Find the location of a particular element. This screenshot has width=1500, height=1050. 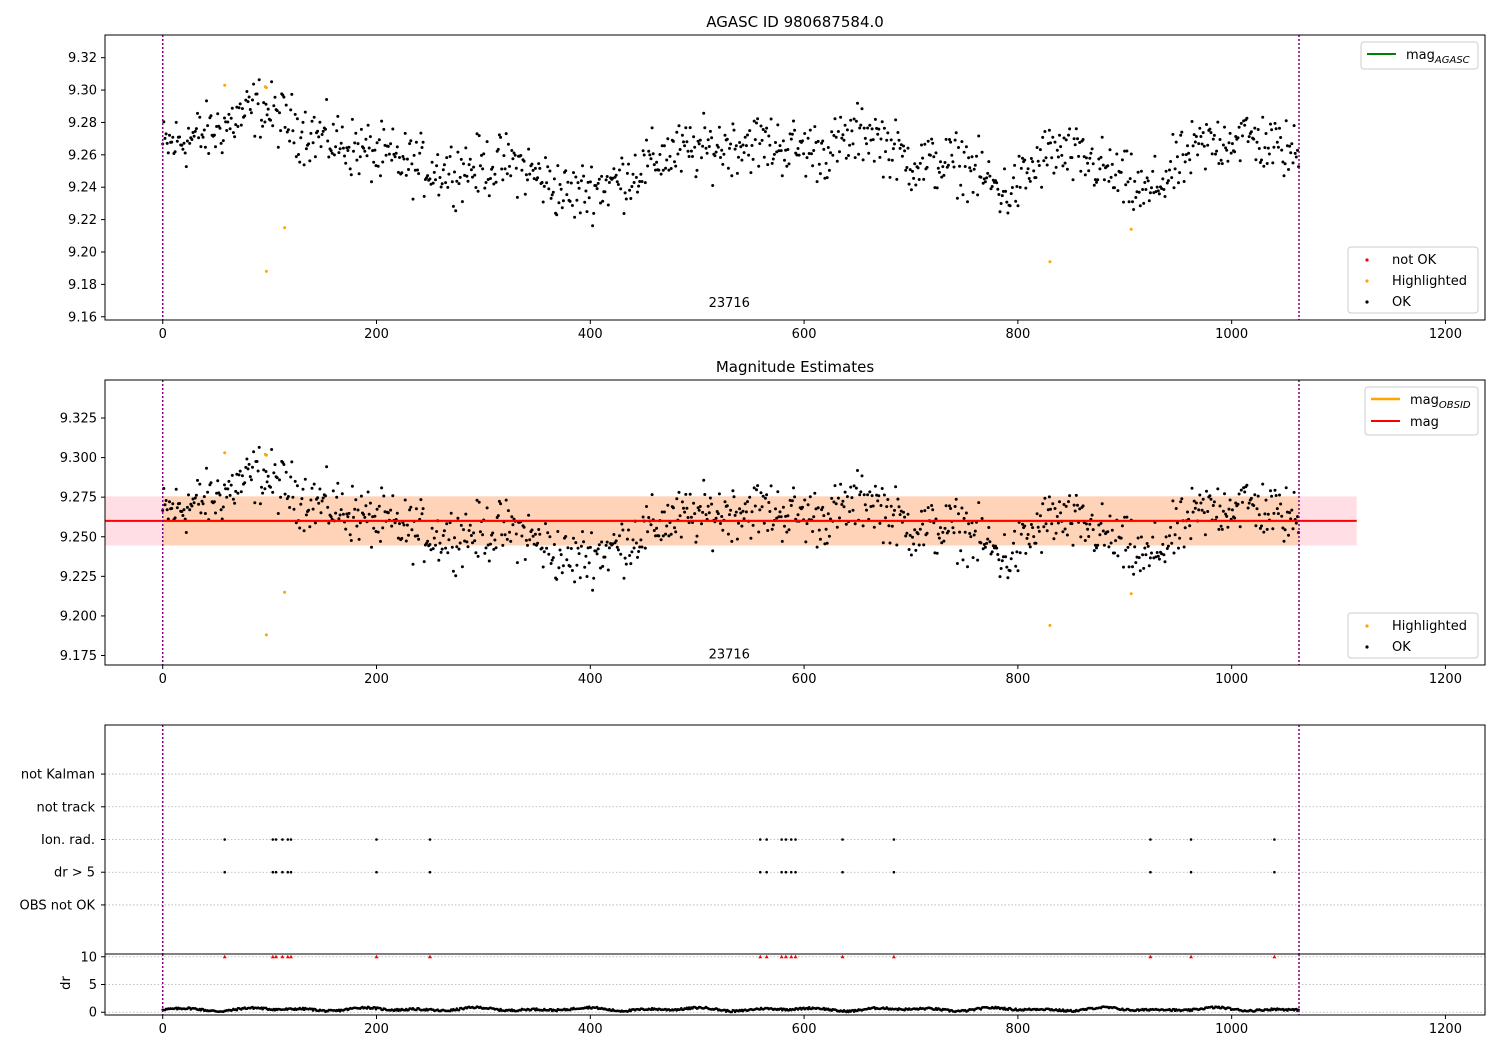

dr-ytick-label-5: 5 is located at coordinates (93, 985).